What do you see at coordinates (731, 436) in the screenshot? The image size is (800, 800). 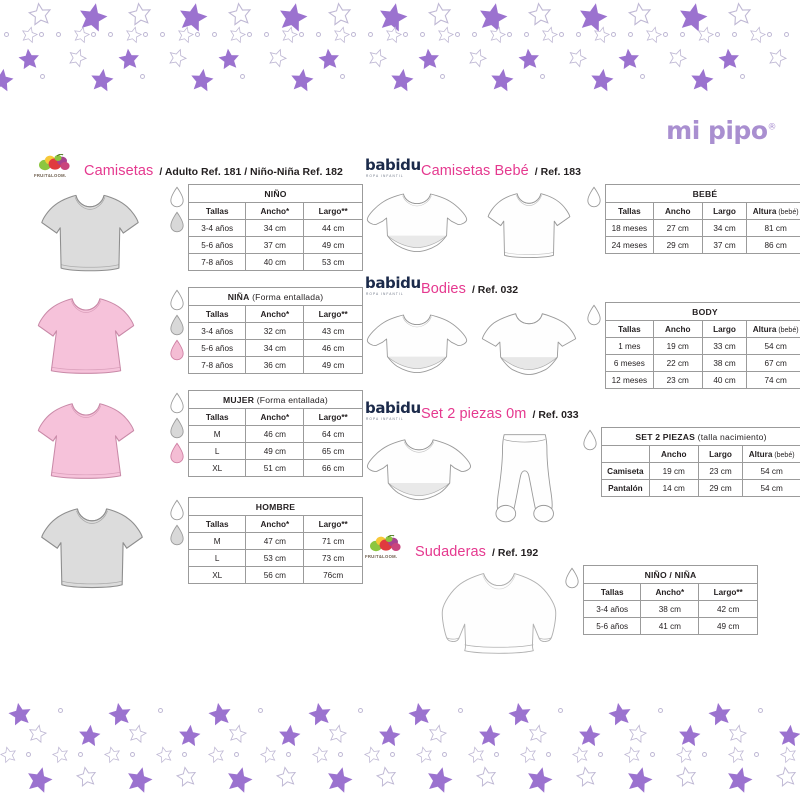 I see `table-title-note: (talla nacimiento)` at bounding box center [731, 436].